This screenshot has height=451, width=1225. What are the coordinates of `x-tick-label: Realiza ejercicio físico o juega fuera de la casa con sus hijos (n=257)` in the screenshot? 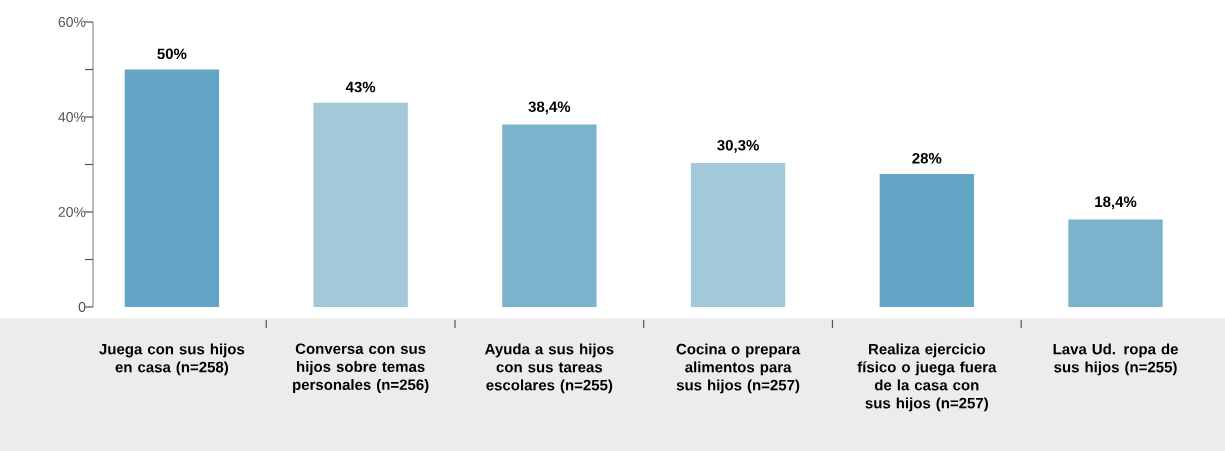 It's located at (927, 377).